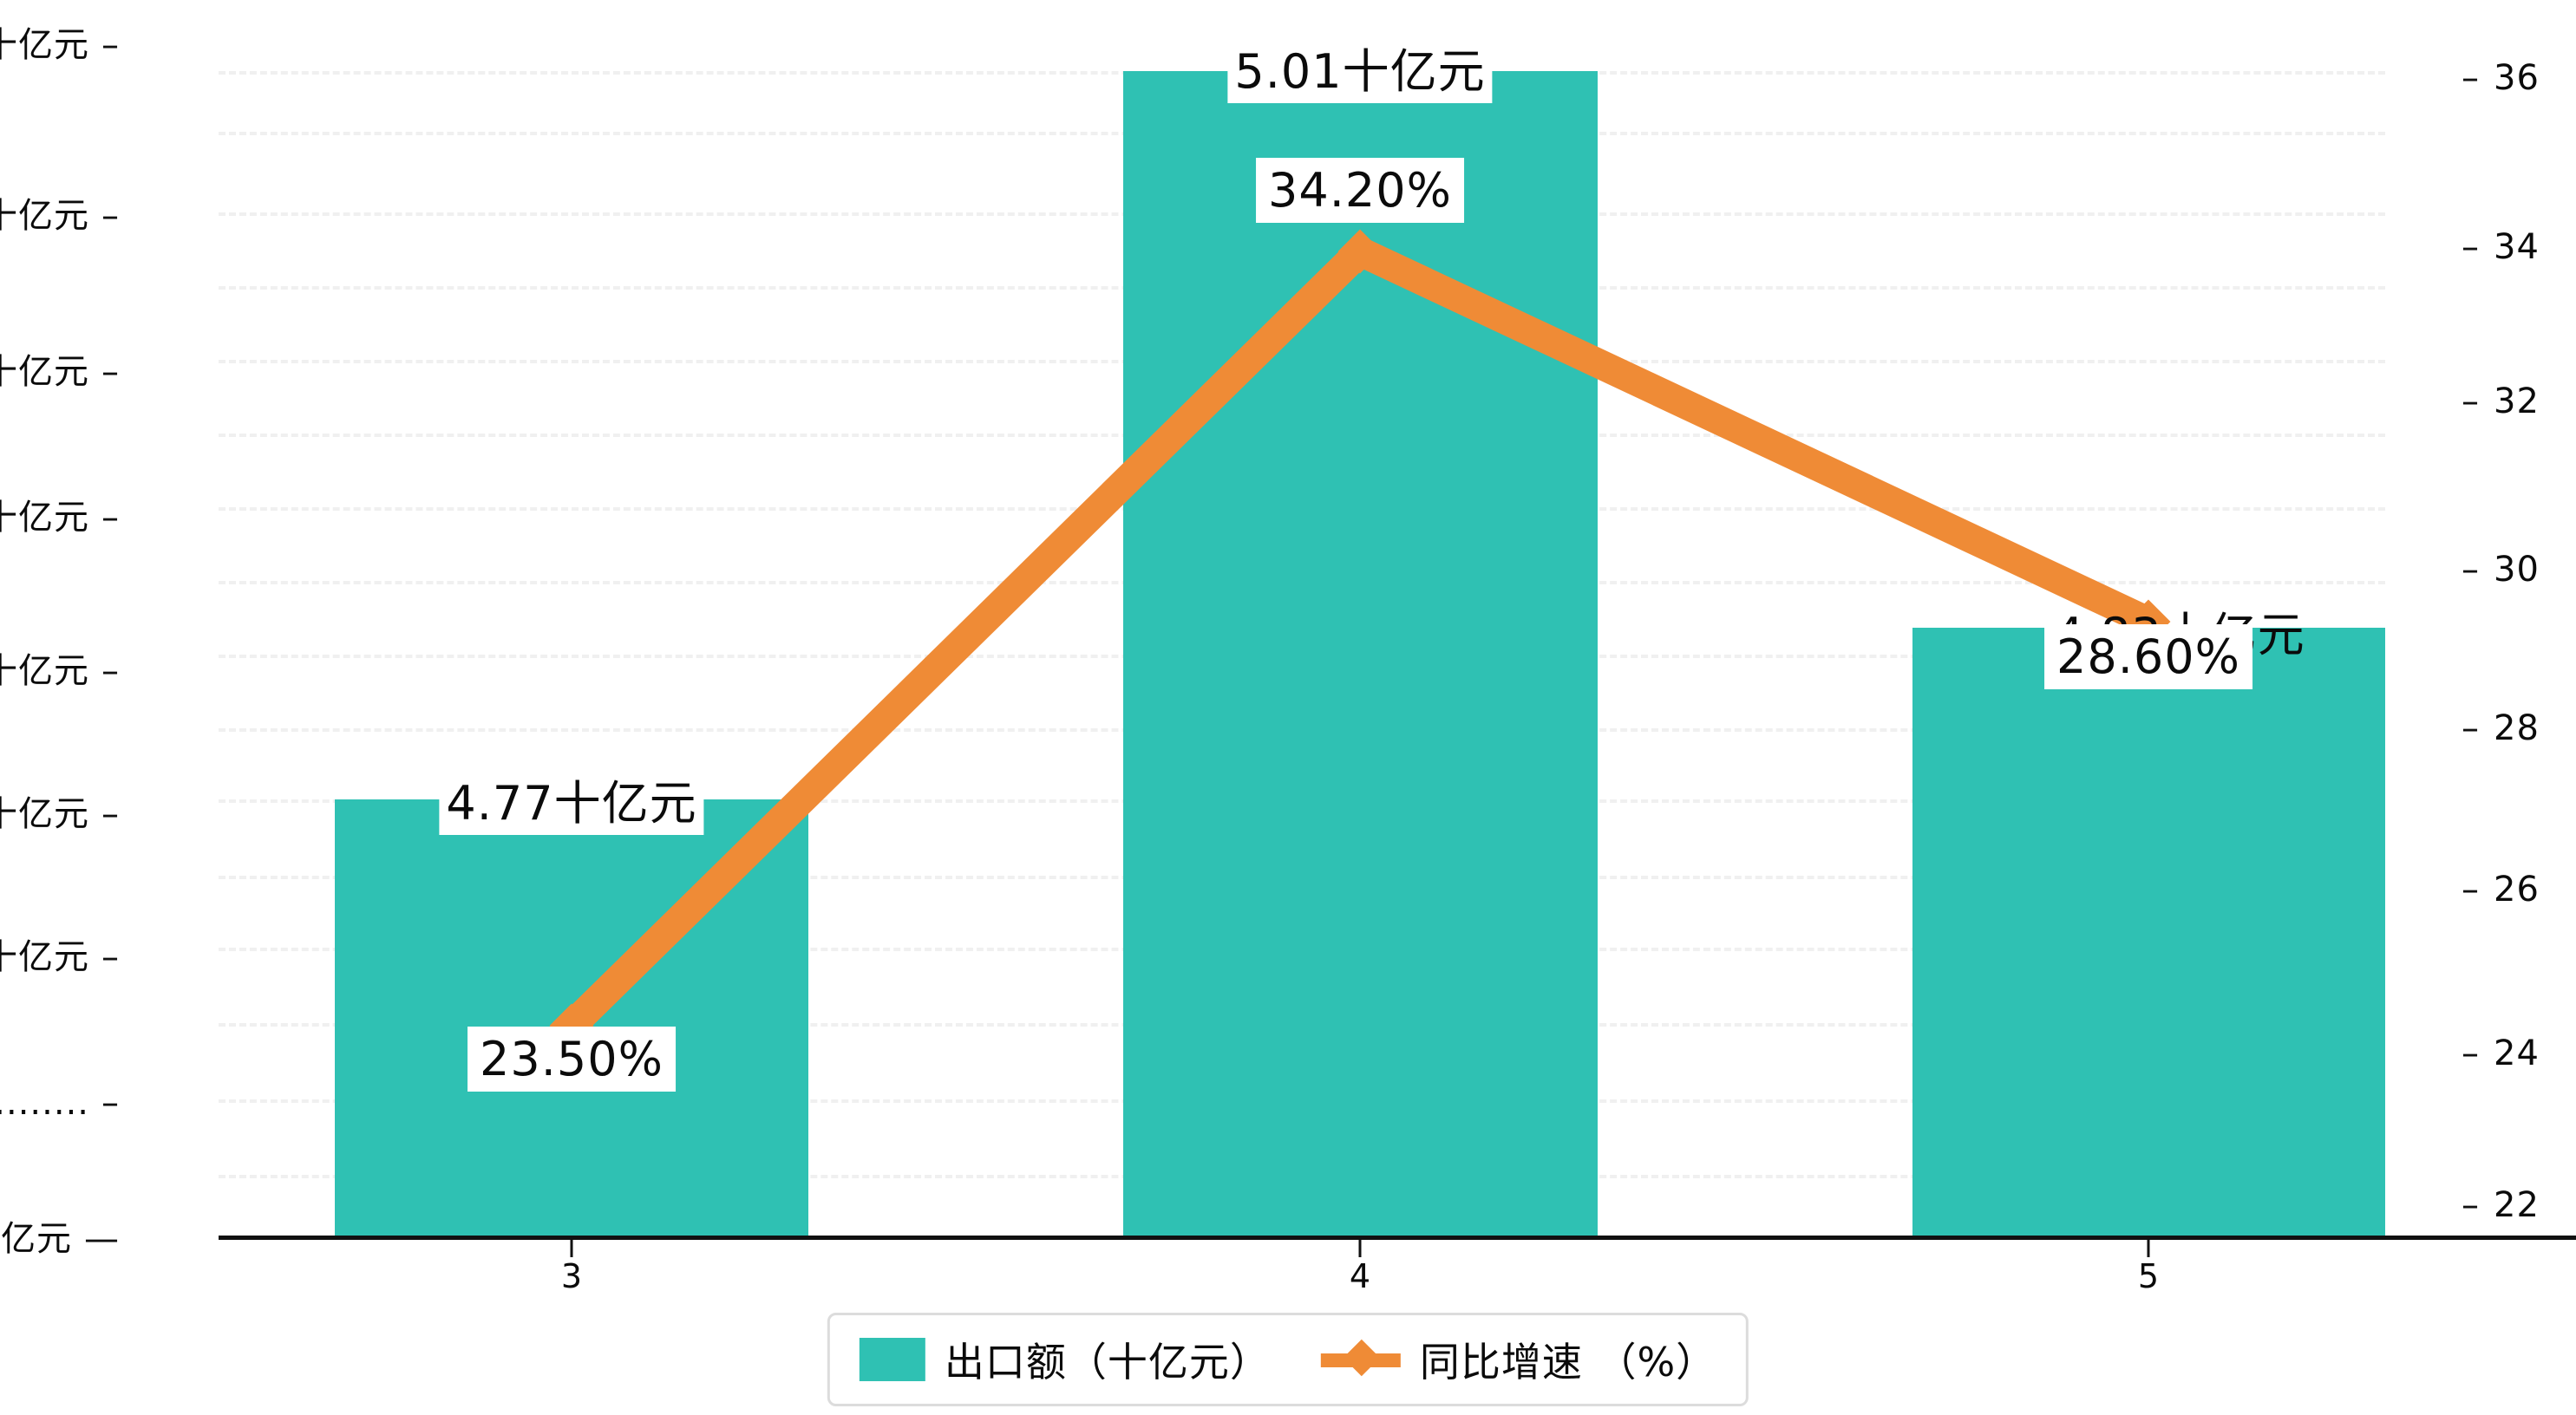 The image size is (2576, 1415). Describe the element at coordinates (1107, 1362) in the screenshot. I see `legend-label-export-value: 出口额（十亿元）` at that location.